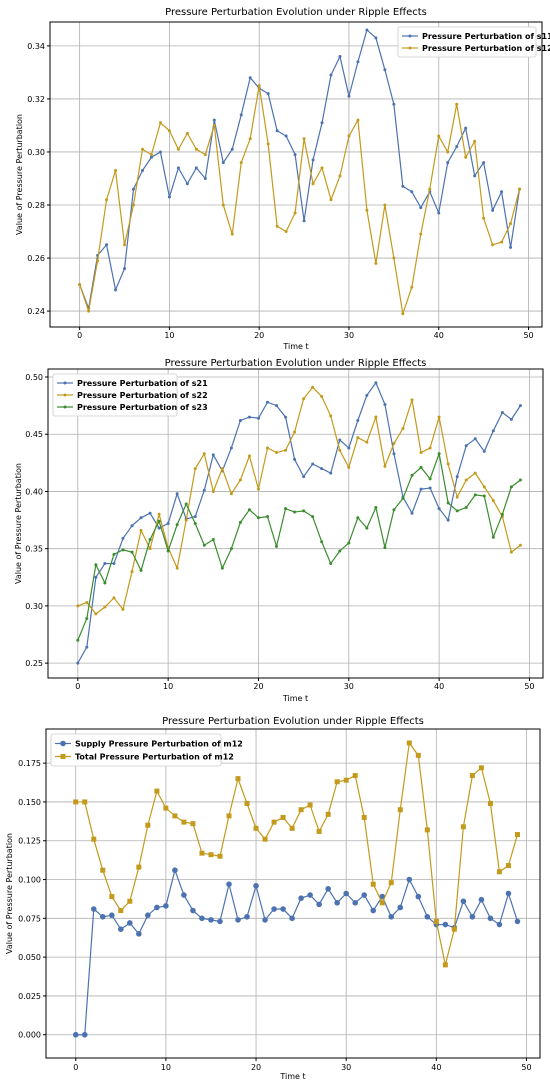  Describe the element at coordinates (36, 46) in the screenshot. I see `y-tick-label: 0.34` at that location.